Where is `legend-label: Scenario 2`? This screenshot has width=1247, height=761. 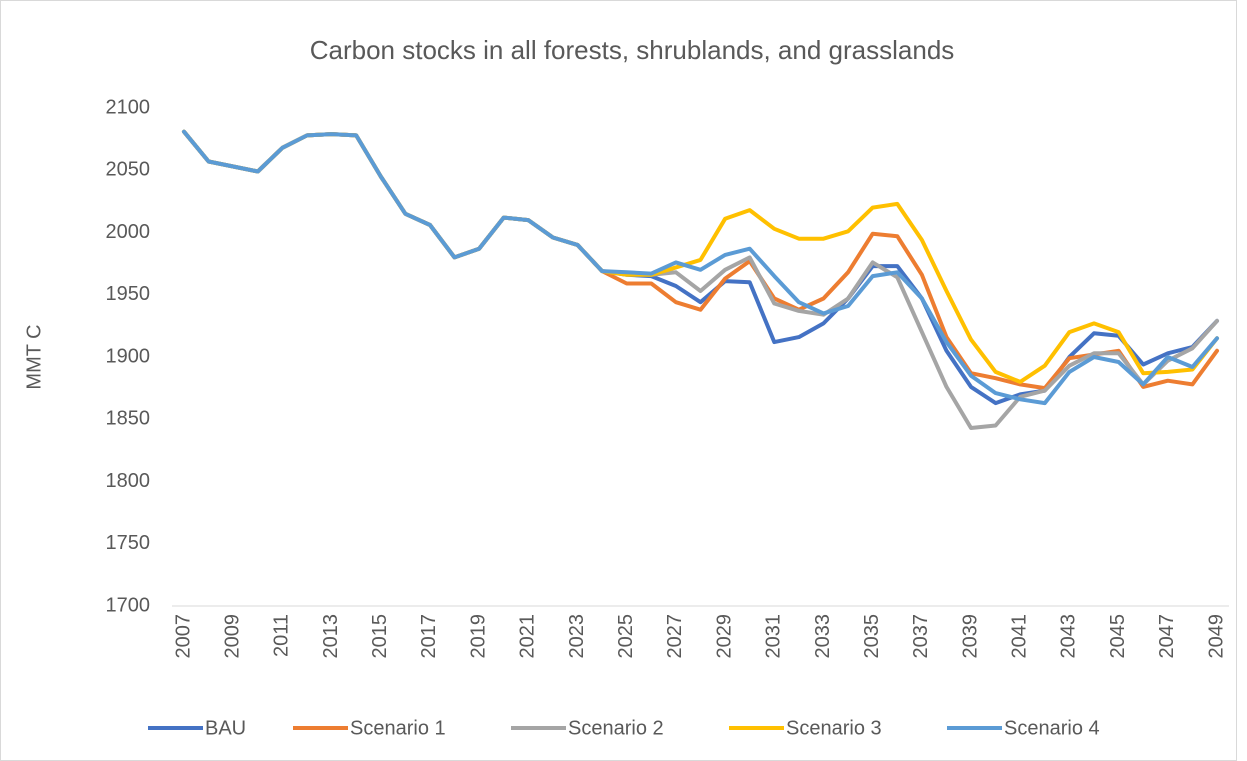
legend-label: Scenario 2 is located at coordinates (616, 728).